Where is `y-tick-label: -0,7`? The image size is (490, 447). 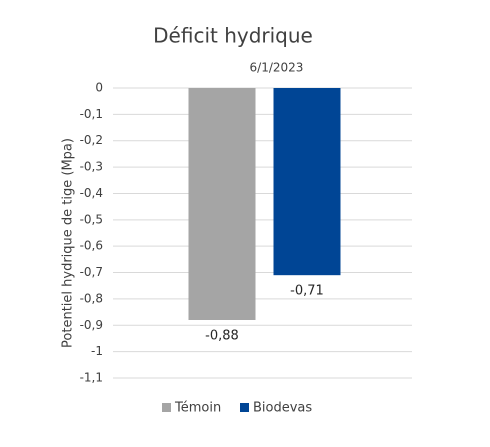 y-tick-label: -0,7 is located at coordinates (91, 272).